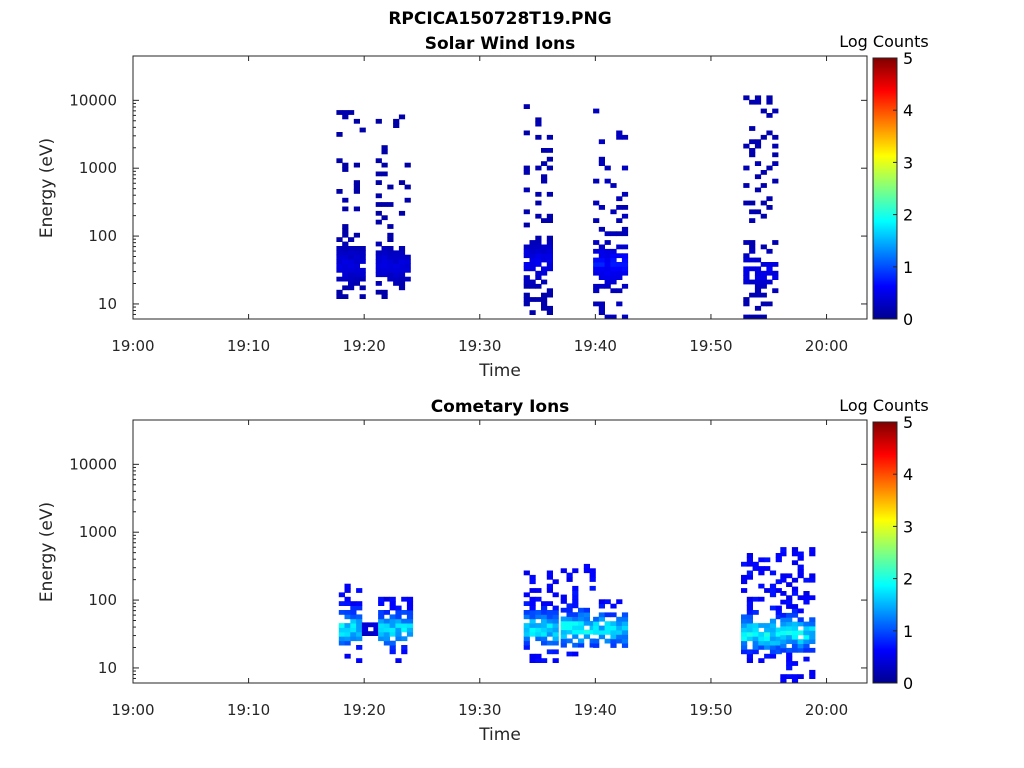 The image size is (1024, 768). I want to click on x-tick-label: 19:40, so click(595, 710).